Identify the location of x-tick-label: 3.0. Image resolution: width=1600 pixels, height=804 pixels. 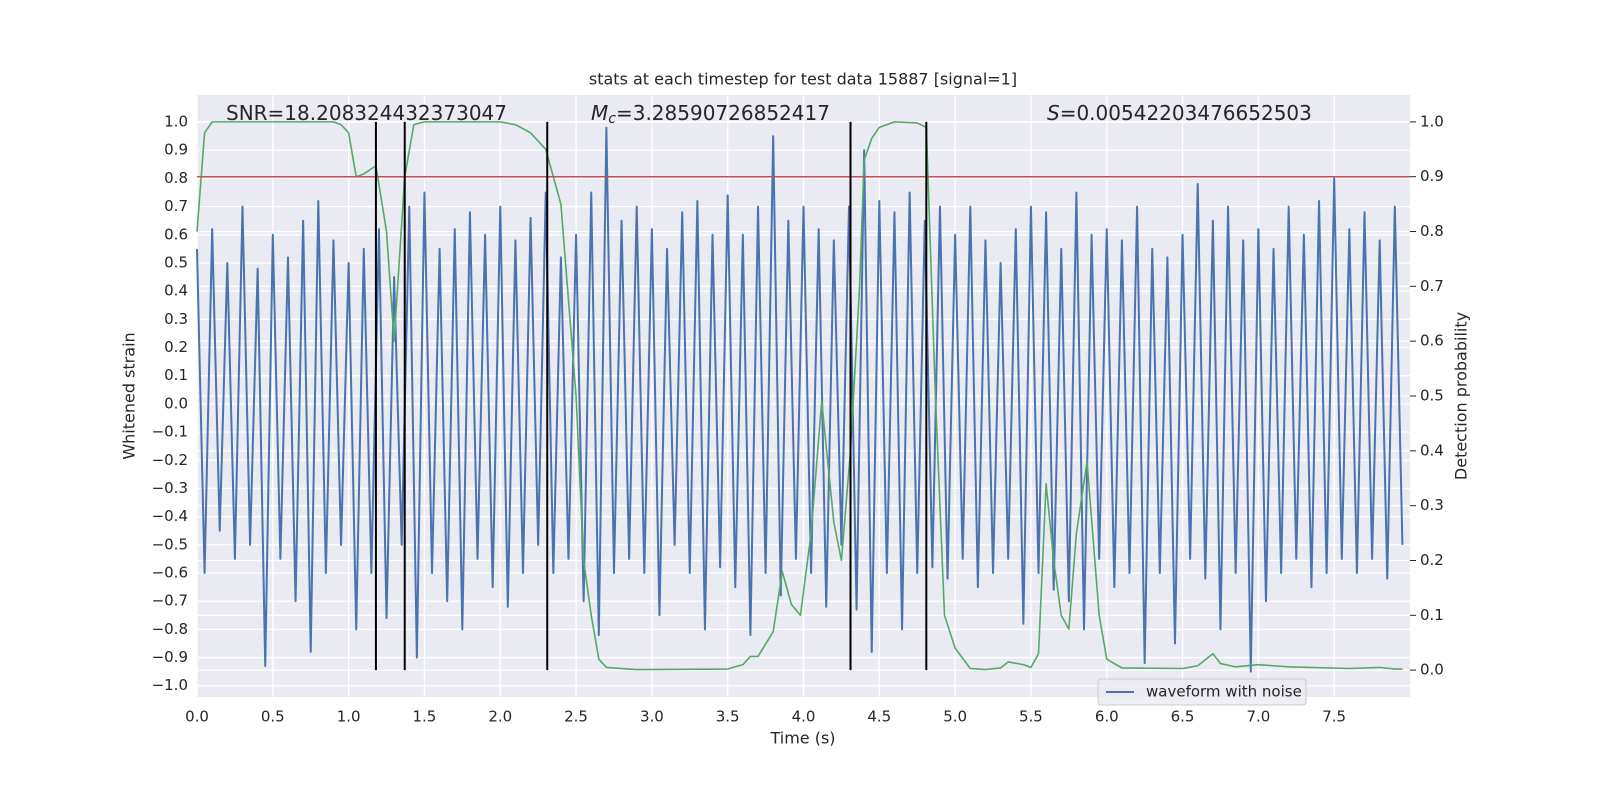
(652, 717).